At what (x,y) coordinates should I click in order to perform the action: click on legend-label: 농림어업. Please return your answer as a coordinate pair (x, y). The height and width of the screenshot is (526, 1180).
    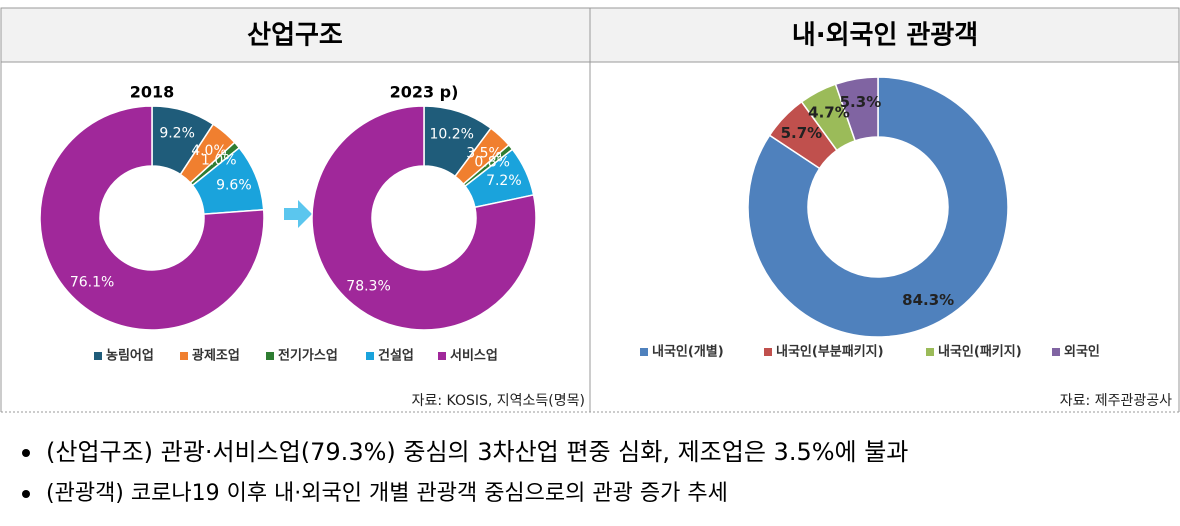
    Looking at the image, I should click on (130, 356).